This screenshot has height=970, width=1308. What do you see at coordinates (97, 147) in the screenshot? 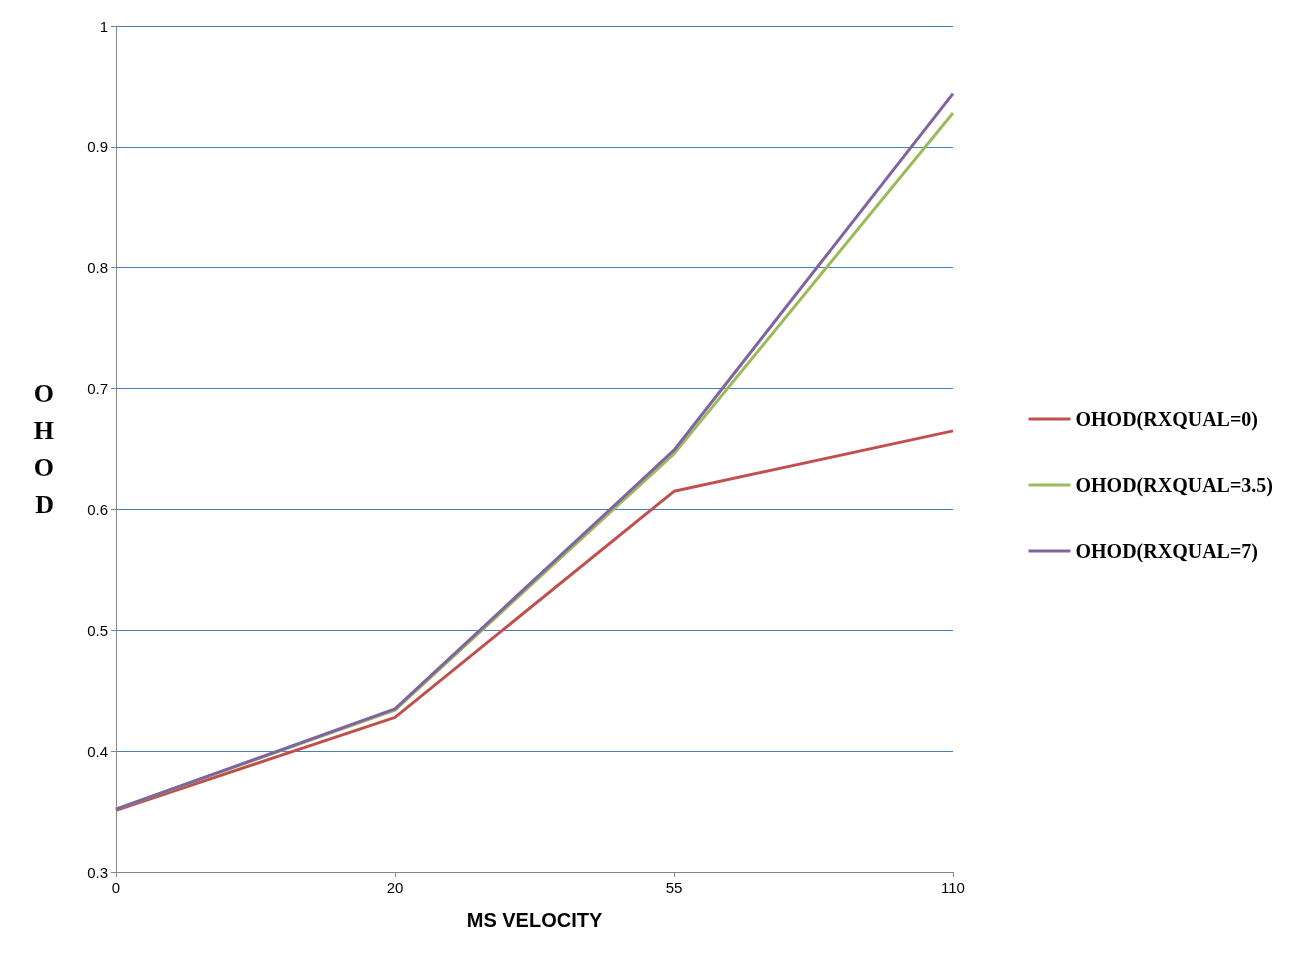
I see `y-tick-label: 0.9` at bounding box center [97, 147].